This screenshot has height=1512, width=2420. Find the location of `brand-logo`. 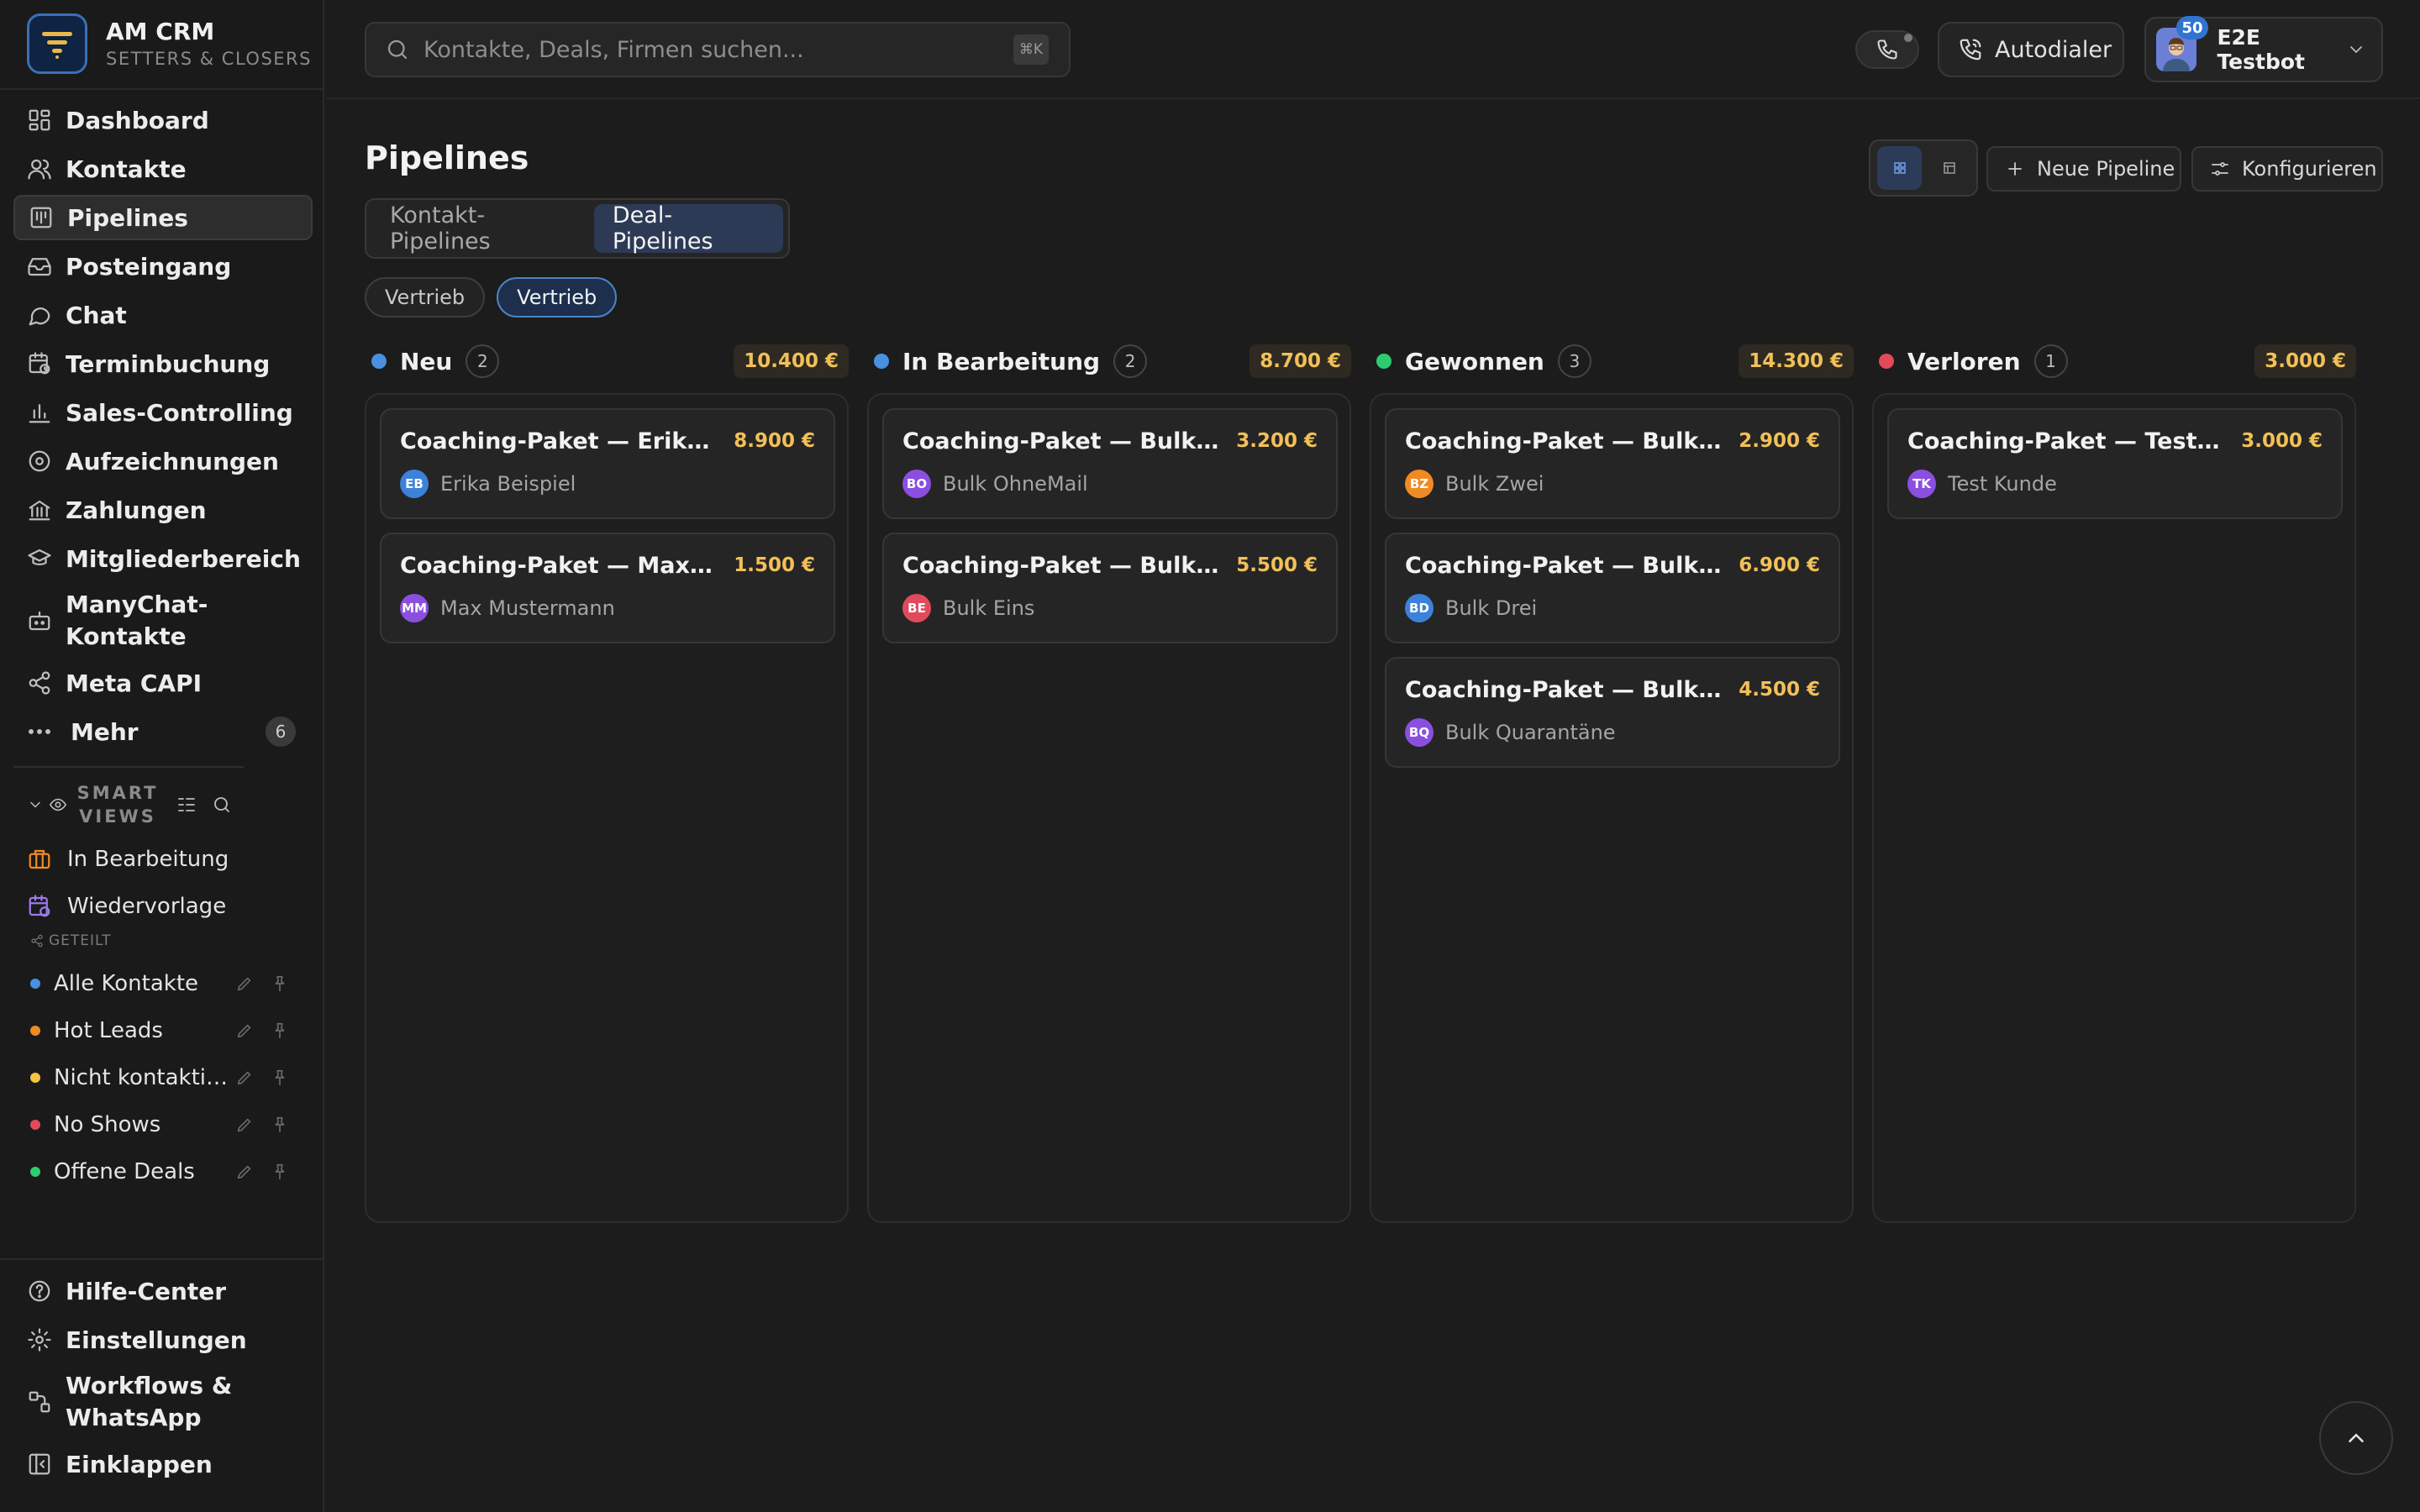

brand-logo is located at coordinates (57, 43).